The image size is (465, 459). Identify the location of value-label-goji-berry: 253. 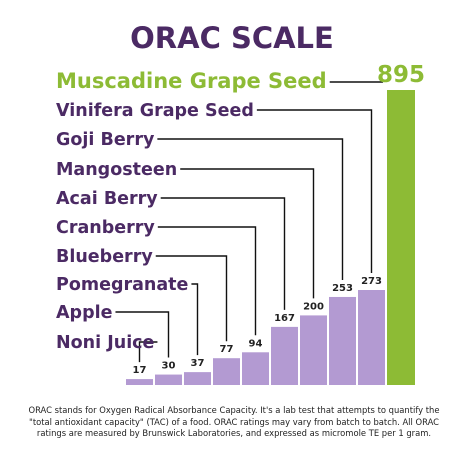
(342, 288).